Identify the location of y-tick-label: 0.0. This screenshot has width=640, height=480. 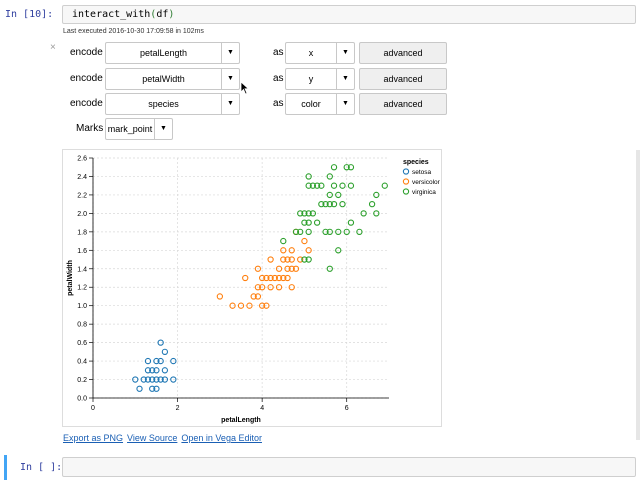
(82, 399).